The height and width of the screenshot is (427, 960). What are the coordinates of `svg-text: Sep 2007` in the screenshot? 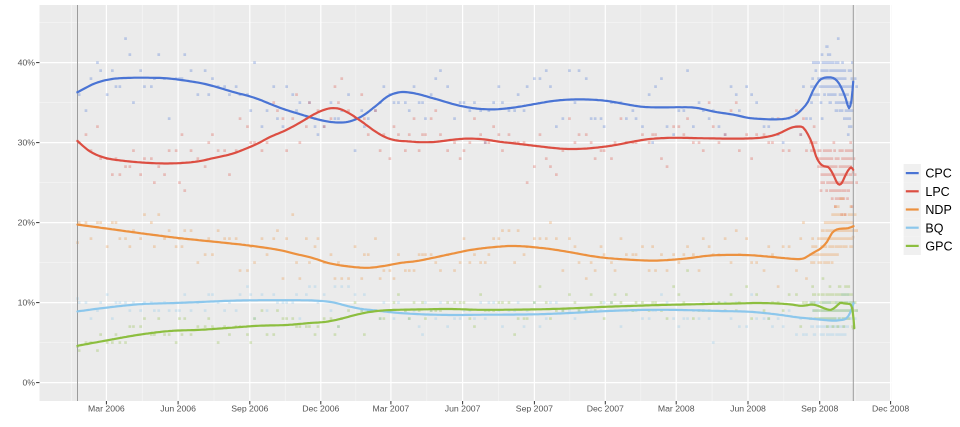 It's located at (534, 409).